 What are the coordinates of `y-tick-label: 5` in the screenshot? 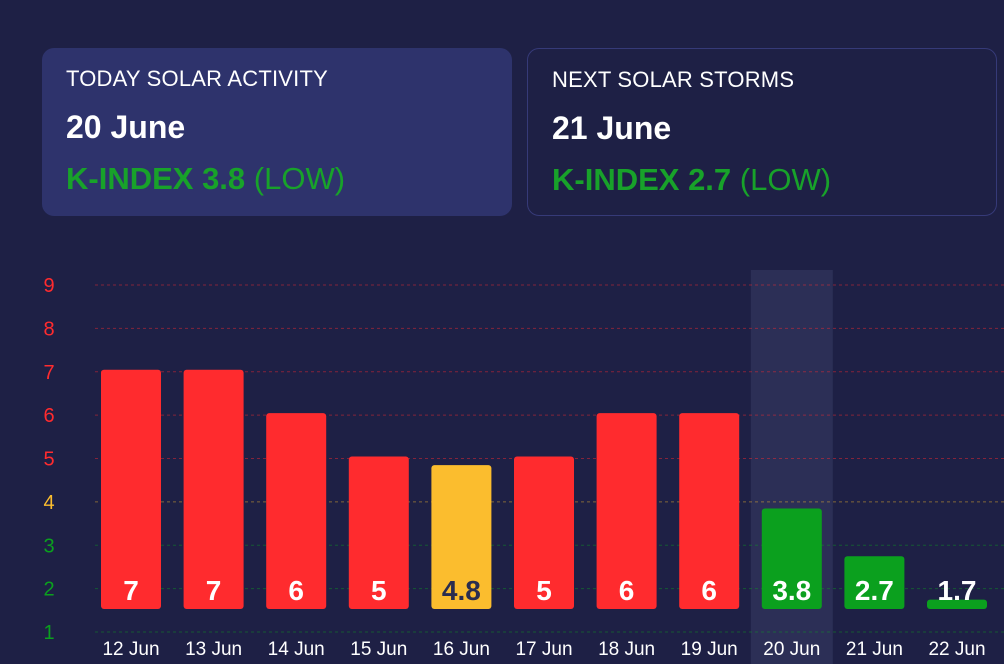 It's located at (48, 460).